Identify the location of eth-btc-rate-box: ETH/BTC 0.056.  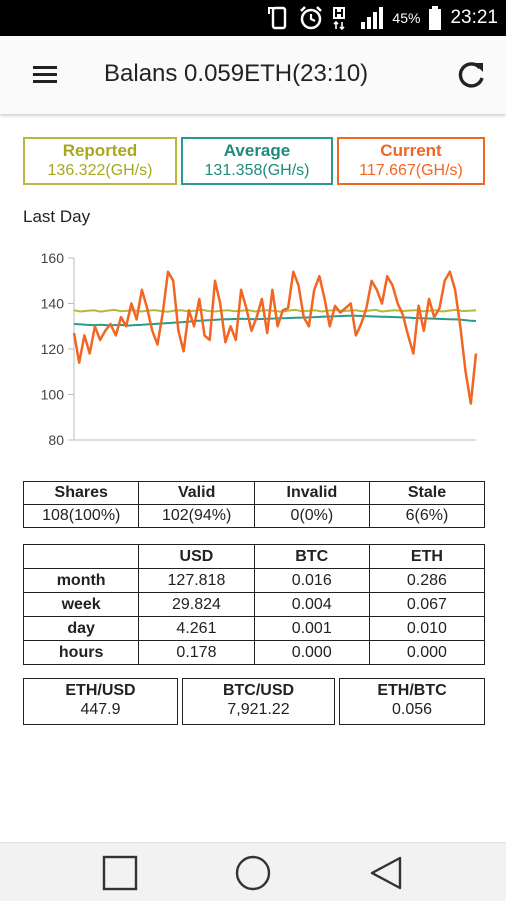
(412, 701).